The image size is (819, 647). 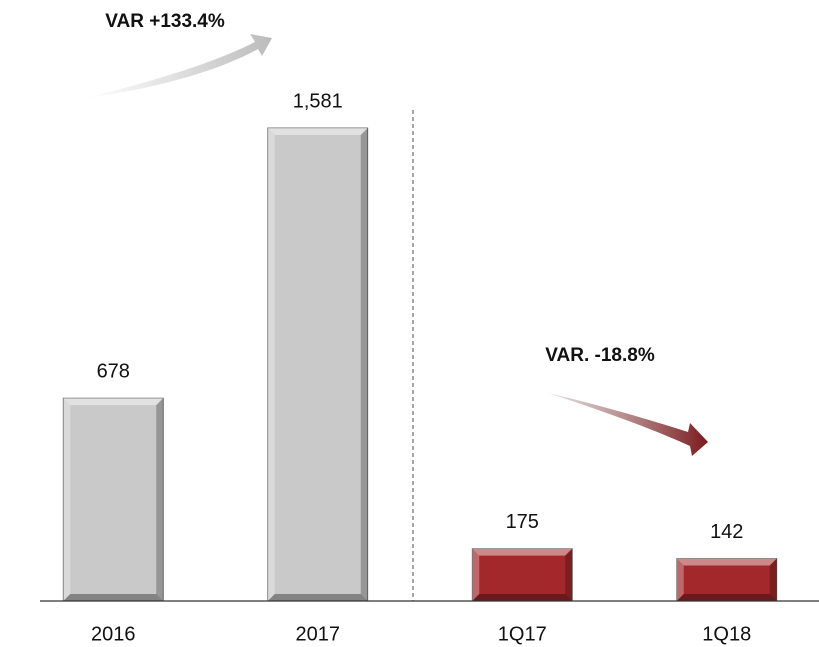 What do you see at coordinates (726, 634) in the screenshot?
I see `x-tick-label: 1Q18` at bounding box center [726, 634].